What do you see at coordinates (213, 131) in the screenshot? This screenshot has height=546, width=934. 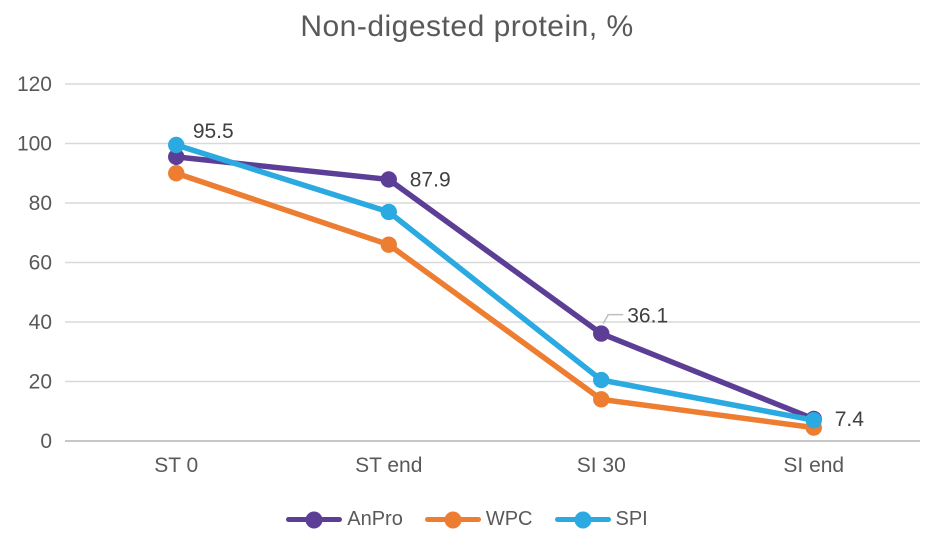 I see `data-label-95-5: 95.5` at bounding box center [213, 131].